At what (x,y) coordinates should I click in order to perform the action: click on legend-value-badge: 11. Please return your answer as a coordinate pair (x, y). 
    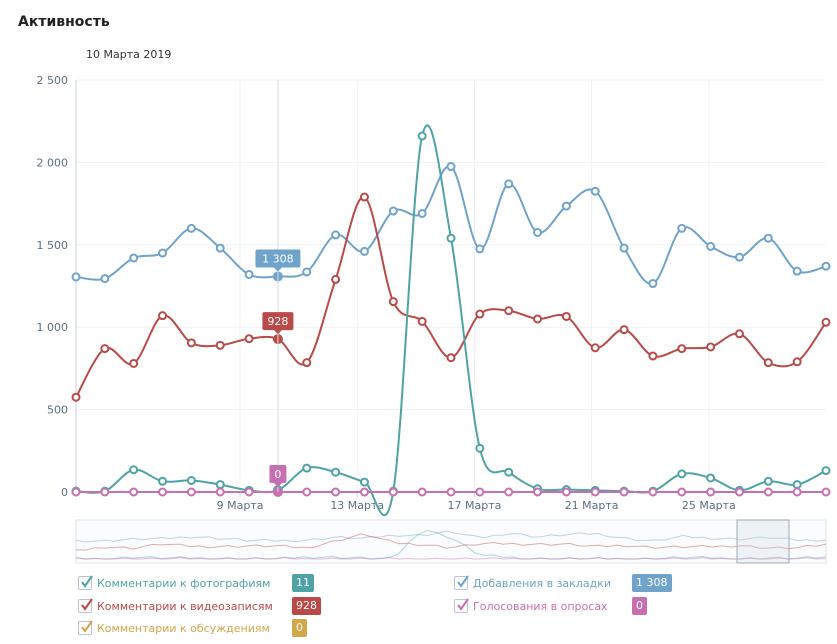
    Looking at the image, I should click on (303, 583).